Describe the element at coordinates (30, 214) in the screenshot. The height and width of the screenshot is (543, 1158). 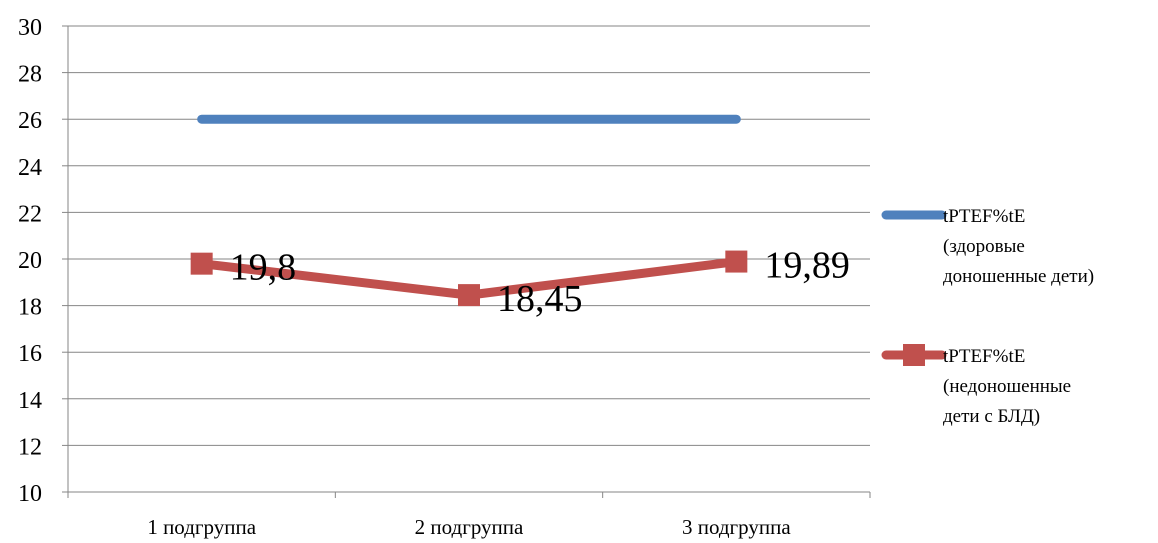
I see `y-tick-label: 22` at that location.